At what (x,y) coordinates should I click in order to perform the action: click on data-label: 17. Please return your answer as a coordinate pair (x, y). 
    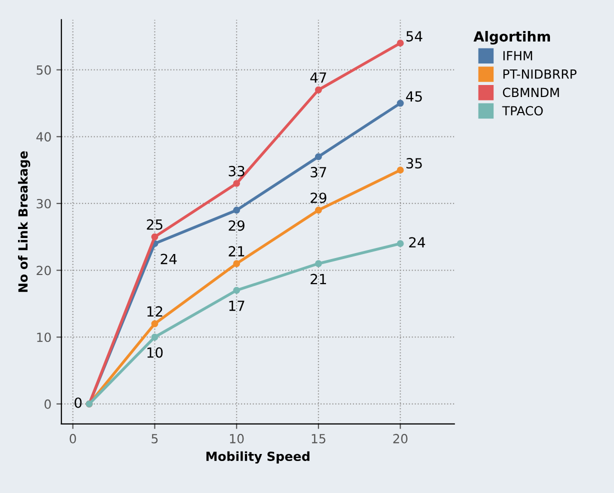
    Looking at the image, I should click on (236, 305).